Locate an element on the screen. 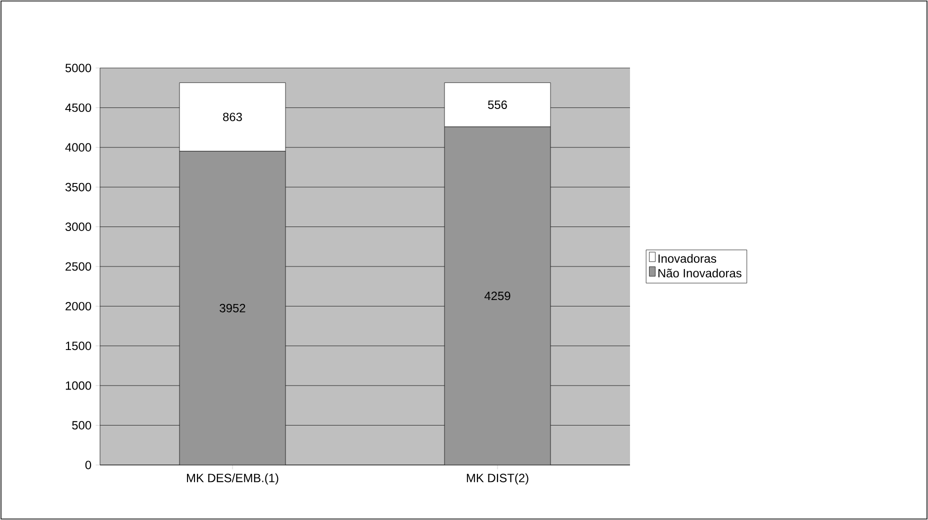 This screenshot has width=928, height=520. y-tick-label: 1500 is located at coordinates (79, 346).